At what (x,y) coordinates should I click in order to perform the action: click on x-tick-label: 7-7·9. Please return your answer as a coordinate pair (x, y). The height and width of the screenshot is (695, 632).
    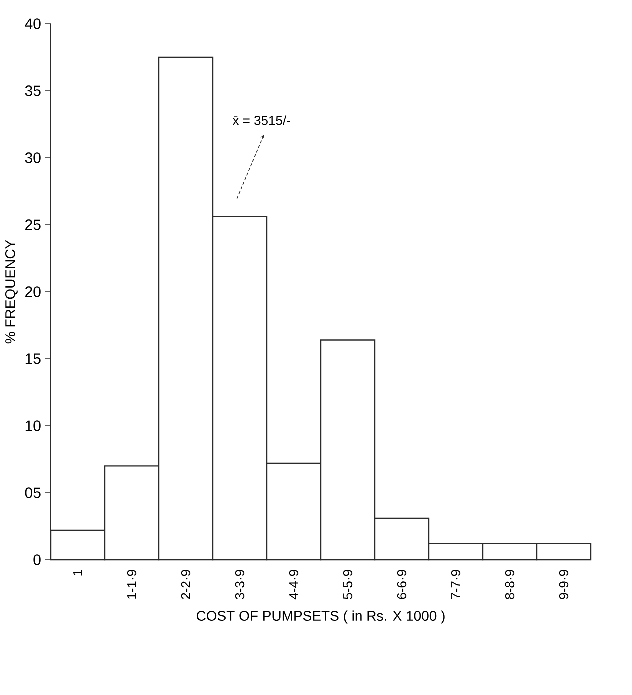
    Looking at the image, I should click on (456, 585).